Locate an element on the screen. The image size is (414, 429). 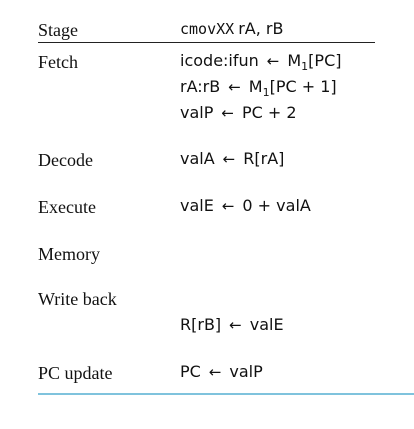
pcupdate-line: PC ← valP is located at coordinates (221, 372).